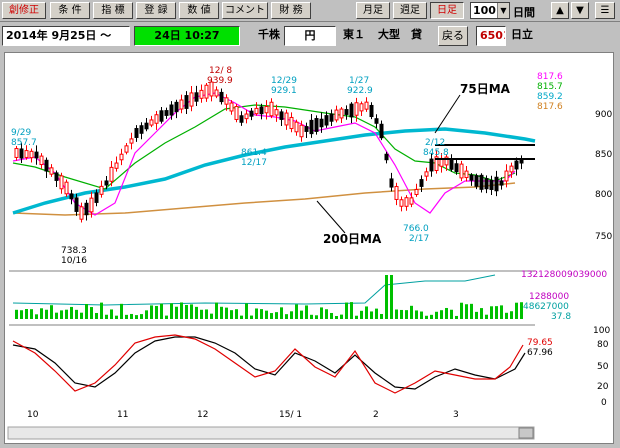  Describe the element at coordinates (392, 36) in the screenshot. I see `size-label: 大型` at that location.